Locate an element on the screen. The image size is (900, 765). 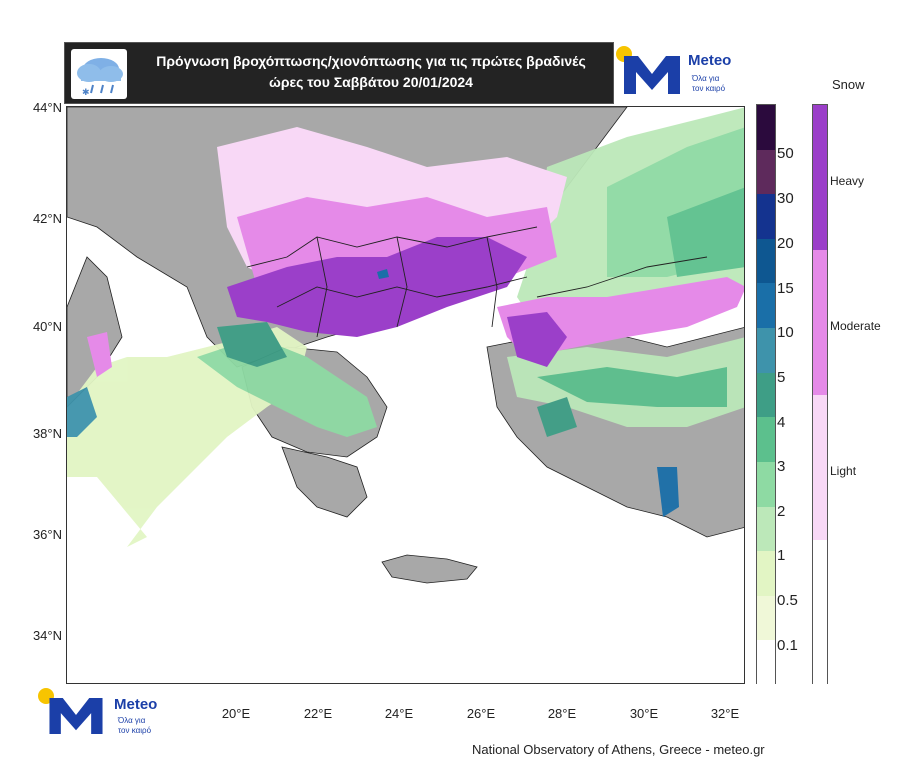
scale-label: 15 is located at coordinates (785, 288).